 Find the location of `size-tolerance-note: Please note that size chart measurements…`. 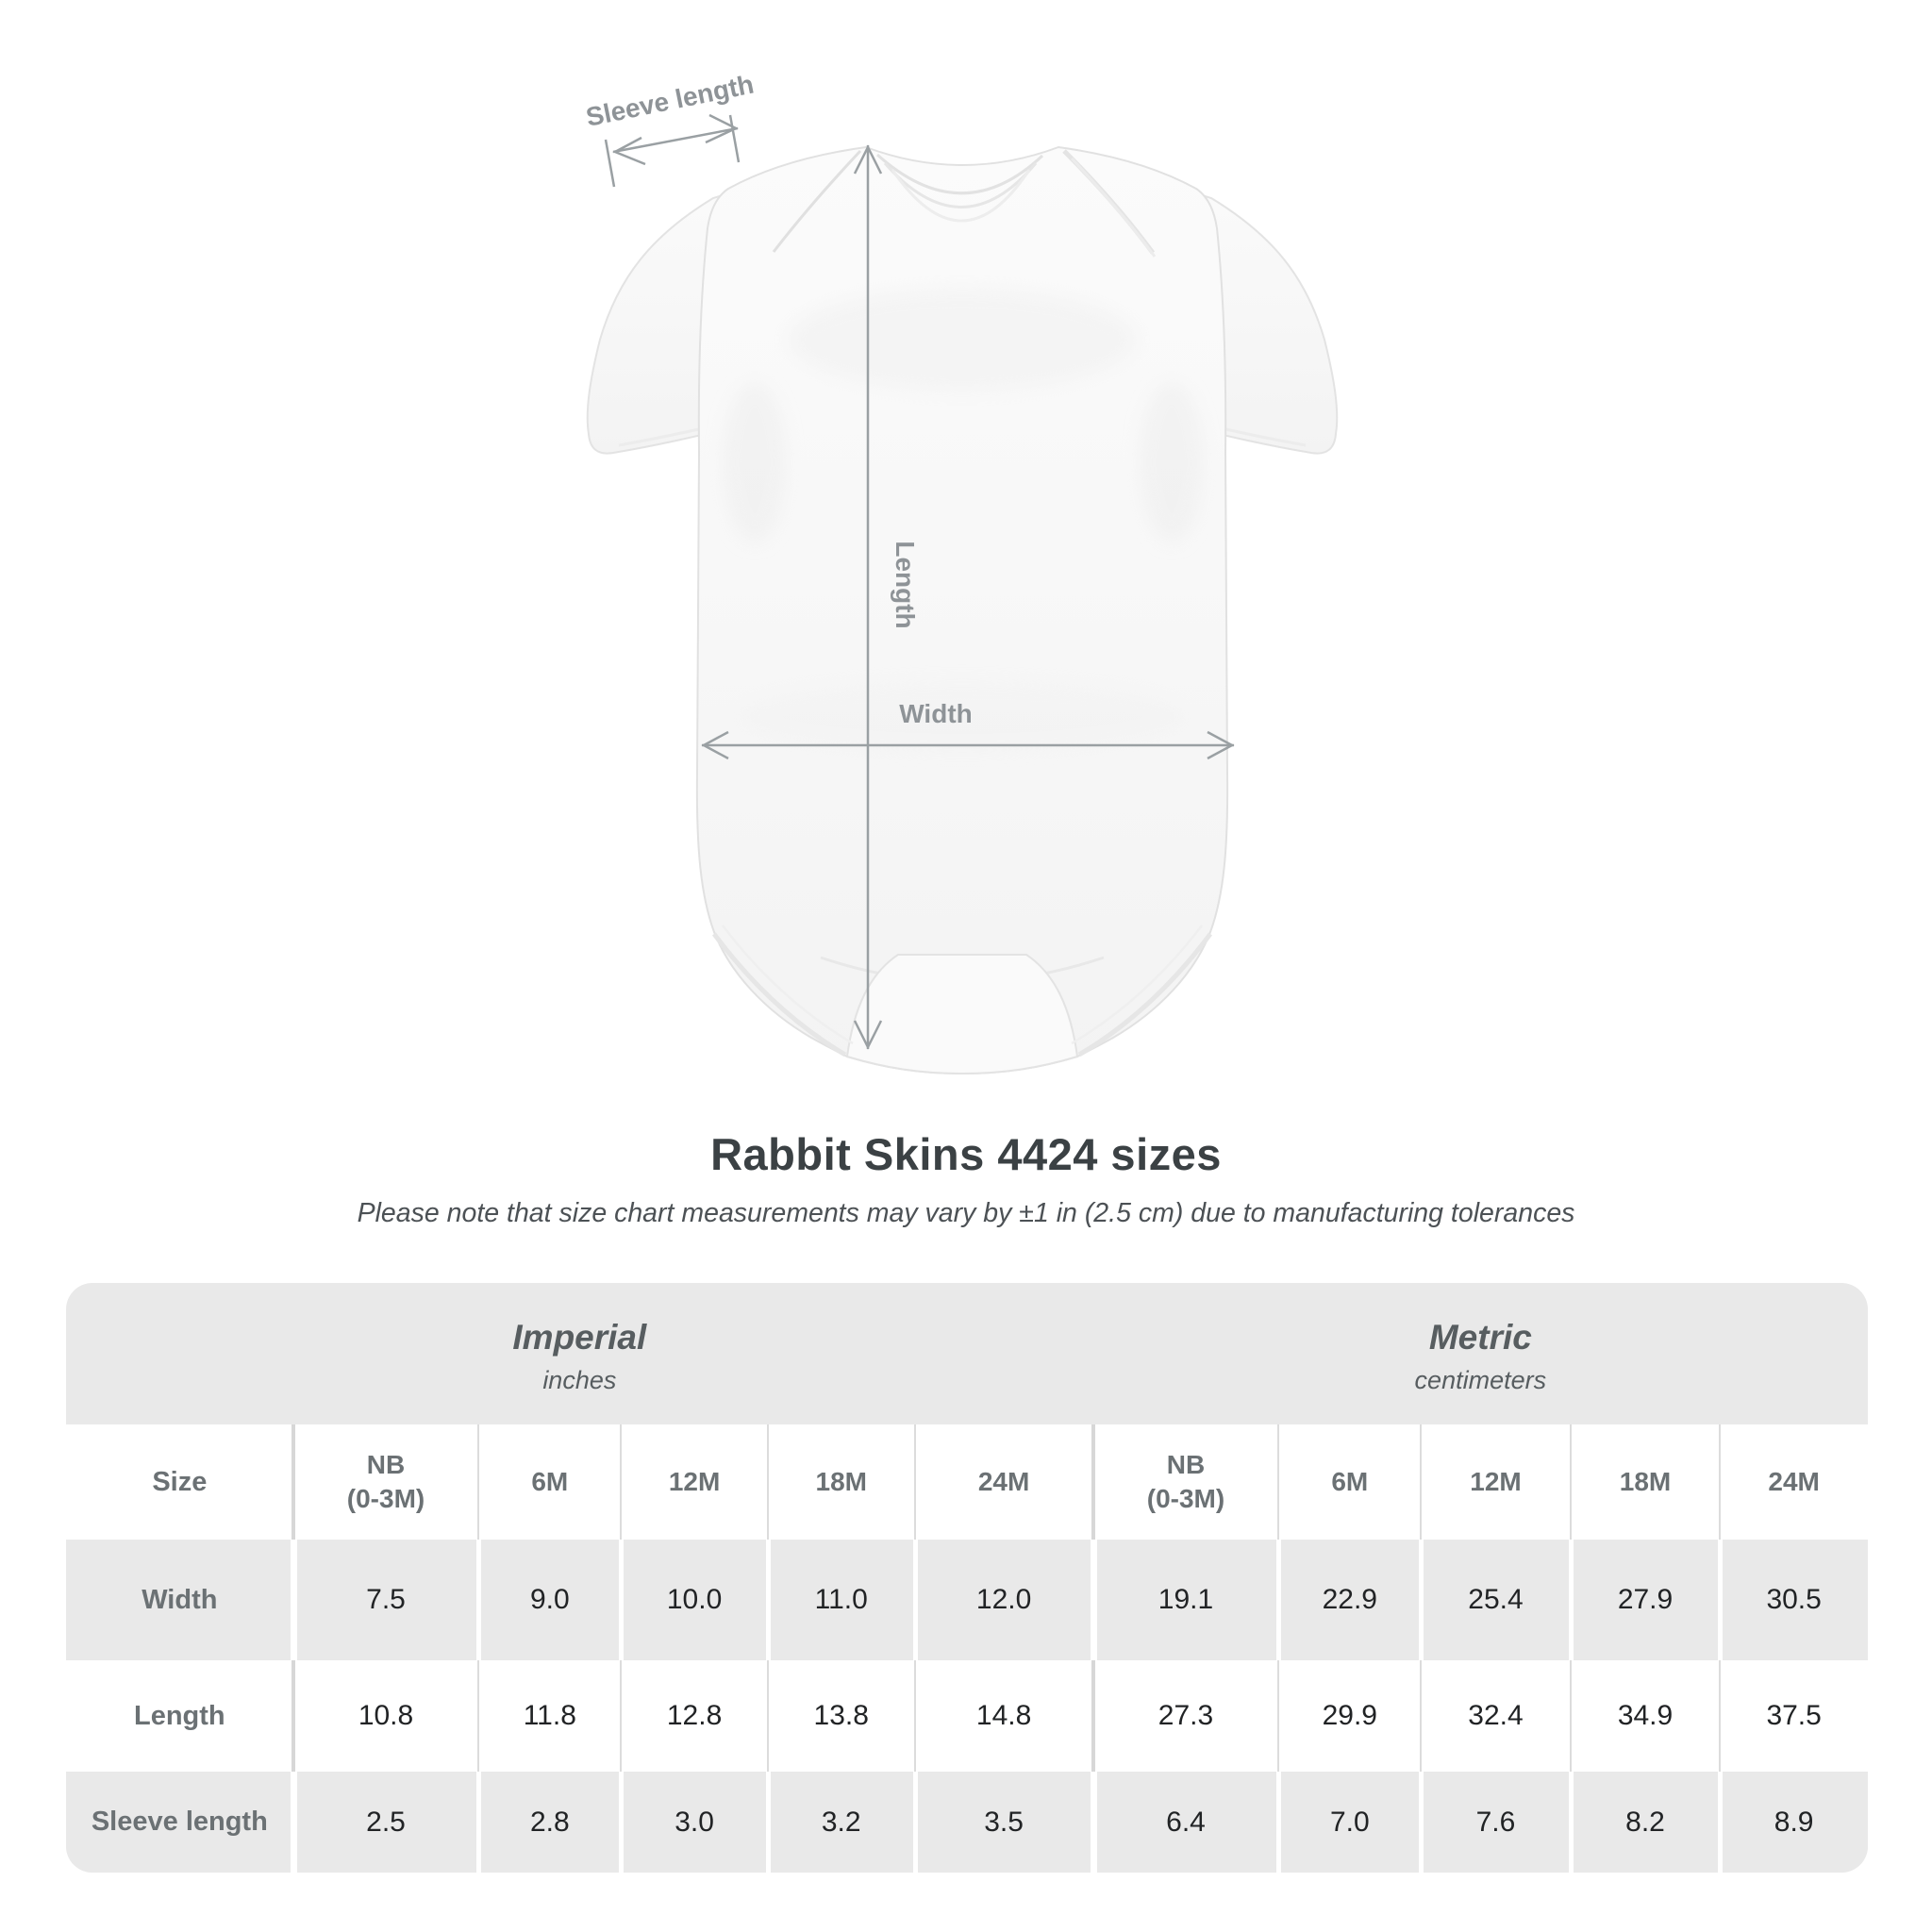

size-tolerance-note: Please note that size chart measurements… is located at coordinates (966, 1213).